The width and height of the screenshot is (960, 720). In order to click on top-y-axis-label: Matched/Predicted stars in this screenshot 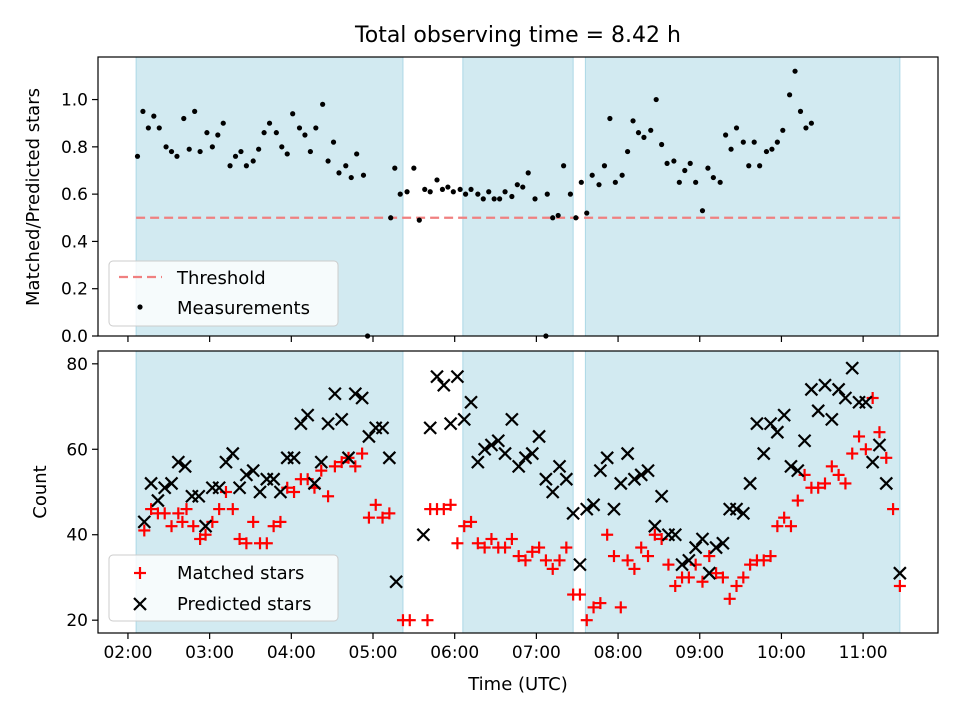, I will do `click(33, 197)`.